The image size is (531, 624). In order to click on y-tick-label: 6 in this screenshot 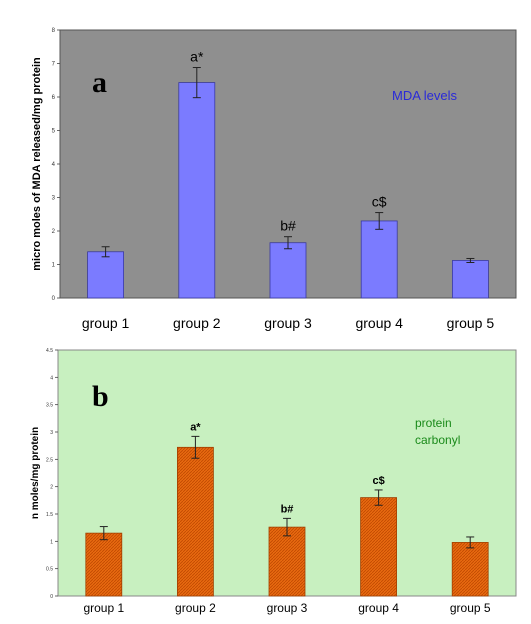, I will do `click(54, 98)`.